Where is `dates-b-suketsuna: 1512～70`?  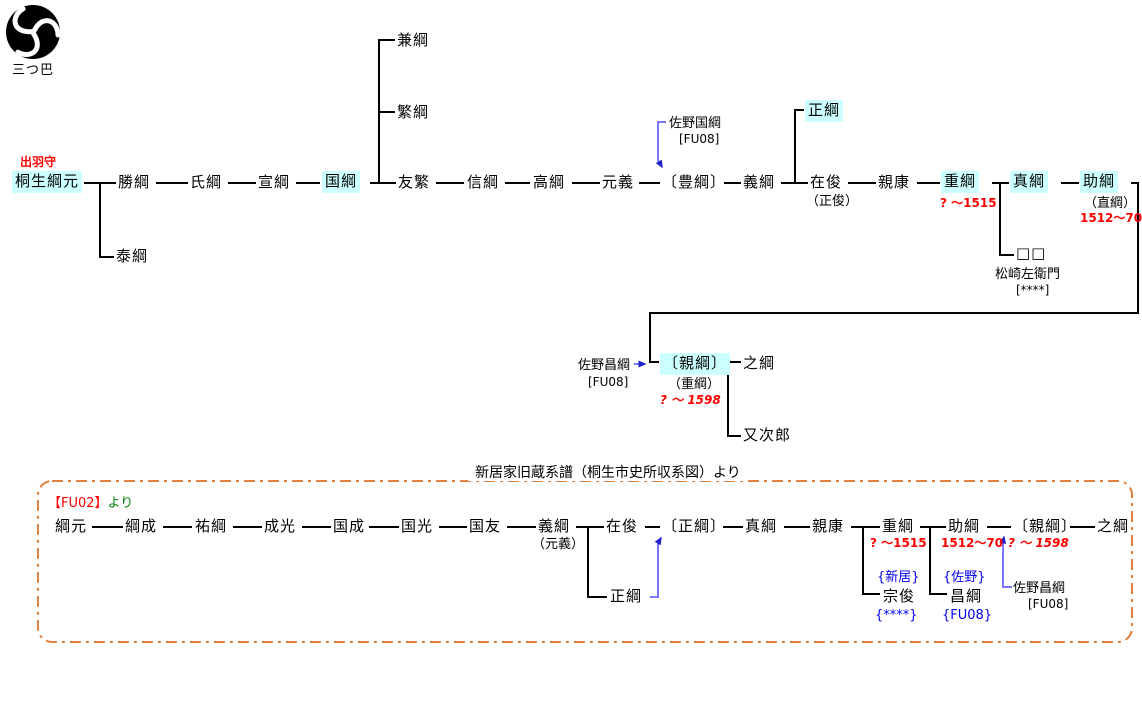 dates-b-suketsuna: 1512～70 is located at coordinates (972, 543).